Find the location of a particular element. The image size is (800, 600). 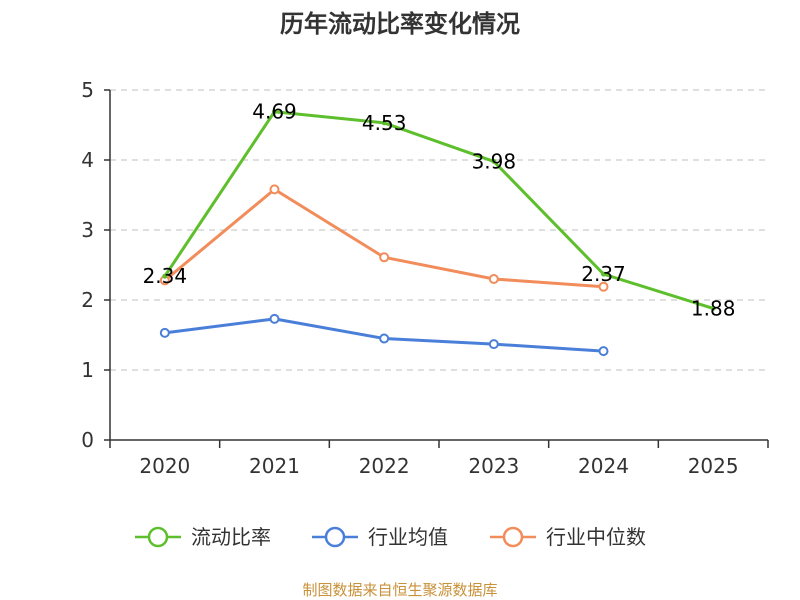

legend-label-0: 流动比率 is located at coordinates (231, 537).